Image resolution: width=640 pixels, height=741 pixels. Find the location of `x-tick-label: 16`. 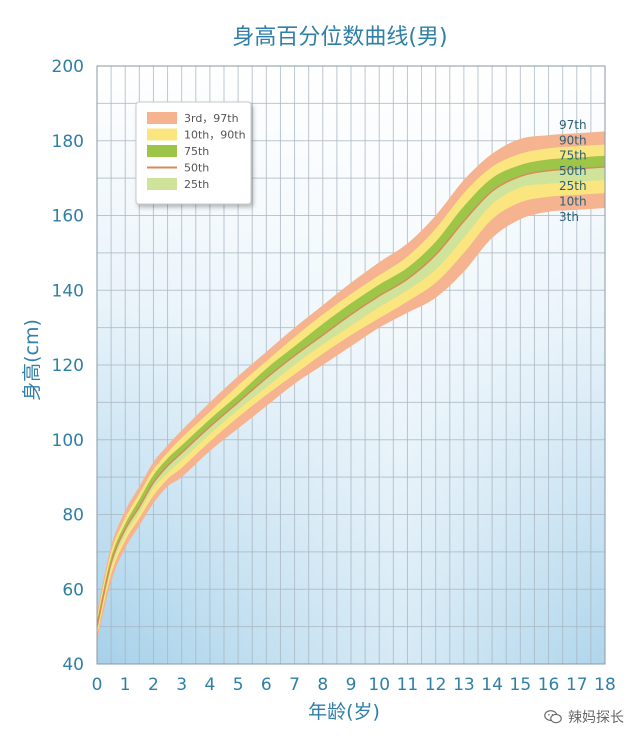

x-tick-label: 16 is located at coordinates (549, 685).